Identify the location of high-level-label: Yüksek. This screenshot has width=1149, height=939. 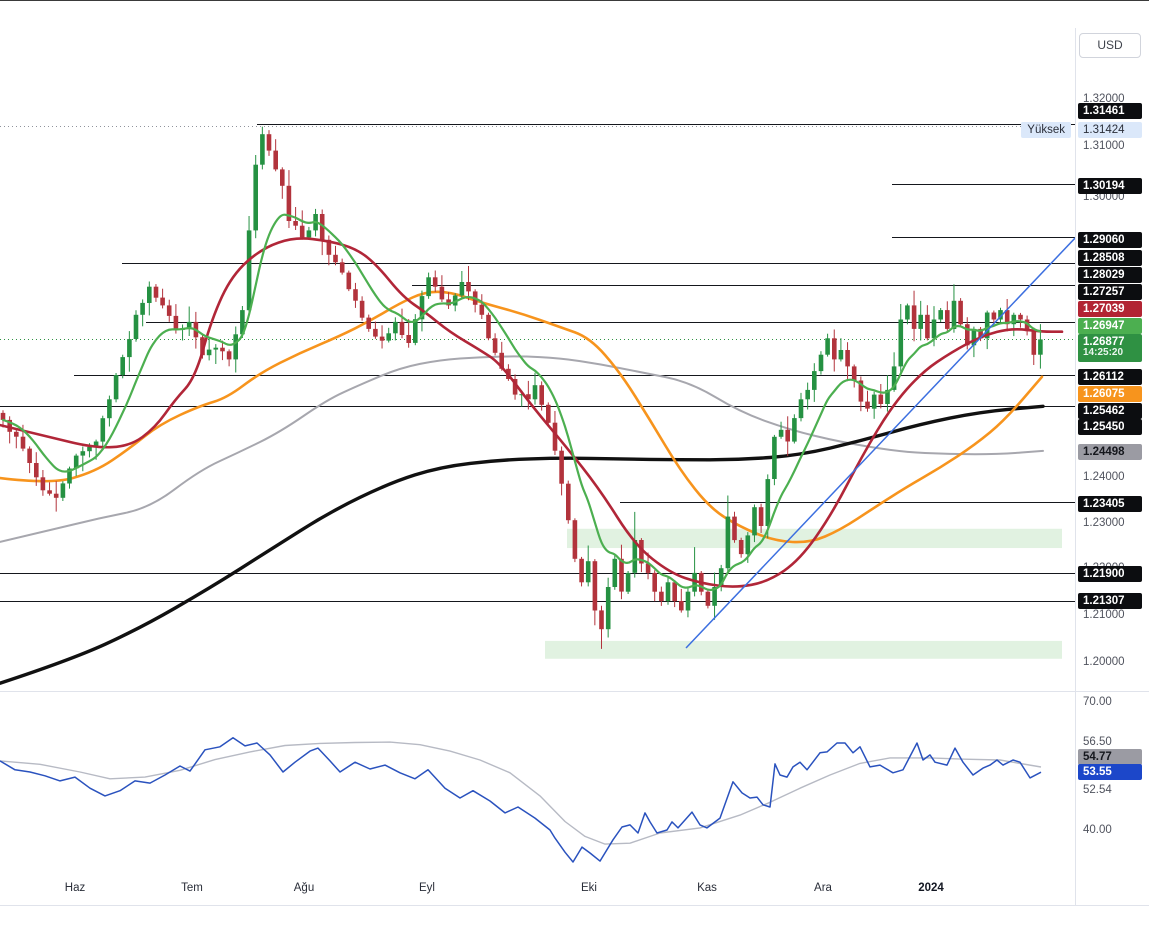
(1046, 130).